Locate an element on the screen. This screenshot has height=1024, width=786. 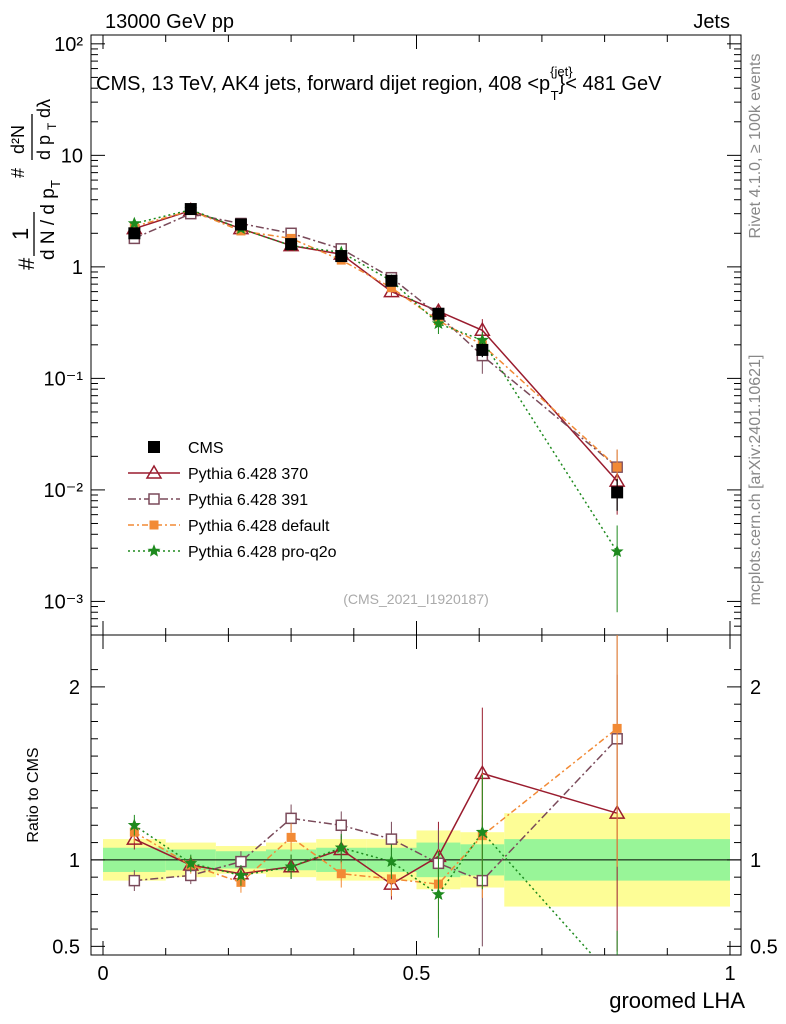
legend-marker-pq2o is located at coordinates (154, 550).